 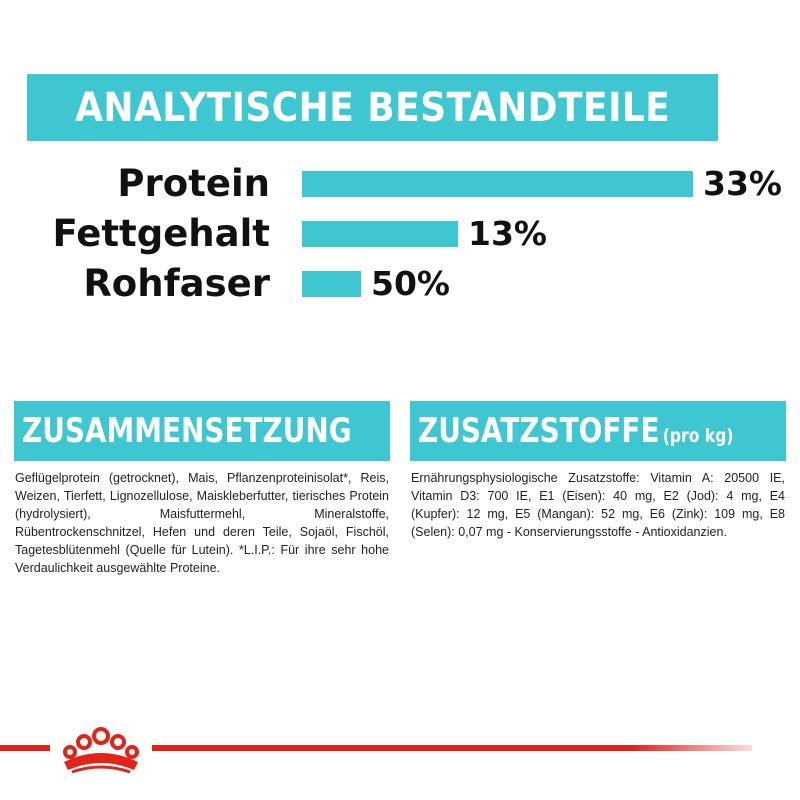 I want to click on additives-heading-box: ZUSATZSTOFFE (pro kg), so click(x=598, y=431).